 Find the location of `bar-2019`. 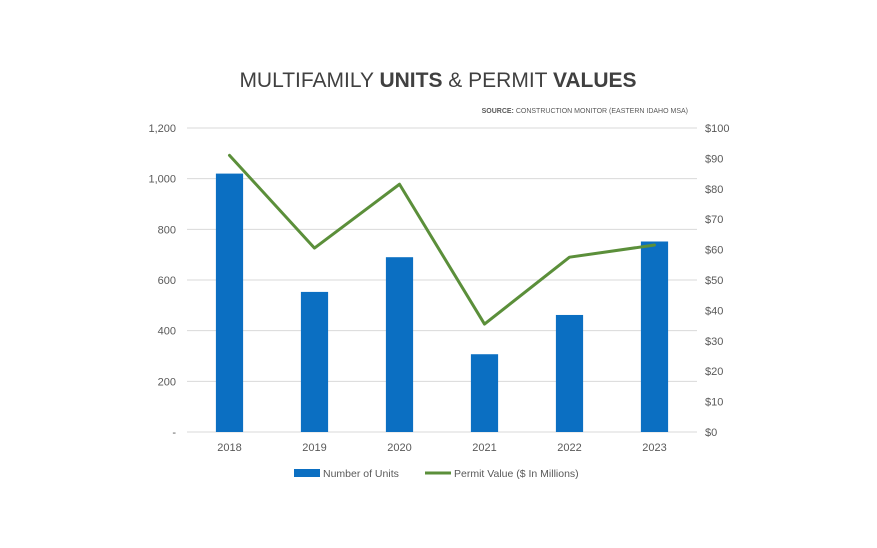

bar-2019 is located at coordinates (314, 361).